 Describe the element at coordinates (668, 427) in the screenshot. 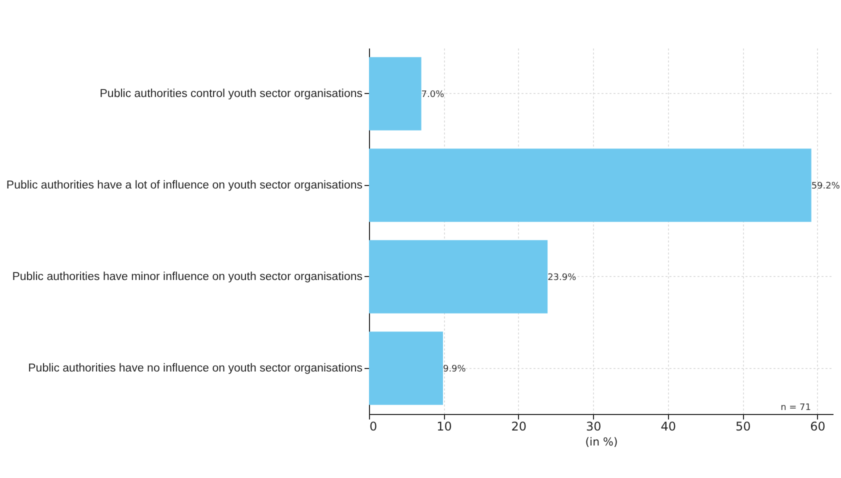

I see `x-tick-label: 40` at that location.